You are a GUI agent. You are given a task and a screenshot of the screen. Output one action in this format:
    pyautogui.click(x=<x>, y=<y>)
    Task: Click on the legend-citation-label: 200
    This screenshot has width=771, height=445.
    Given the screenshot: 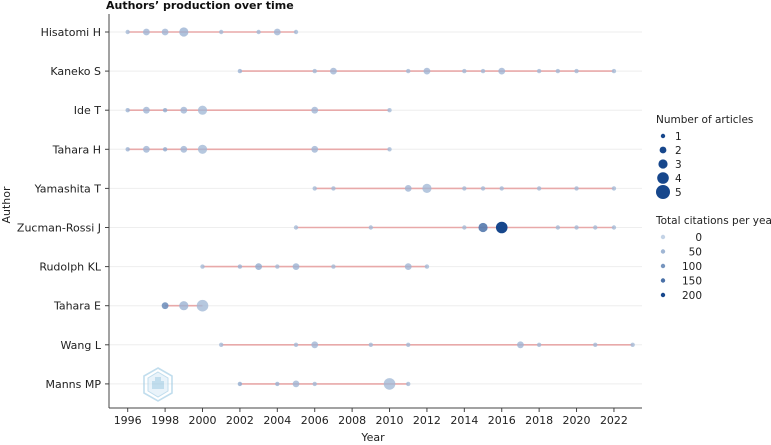 What is the action you would take?
    pyautogui.click(x=692, y=296)
    